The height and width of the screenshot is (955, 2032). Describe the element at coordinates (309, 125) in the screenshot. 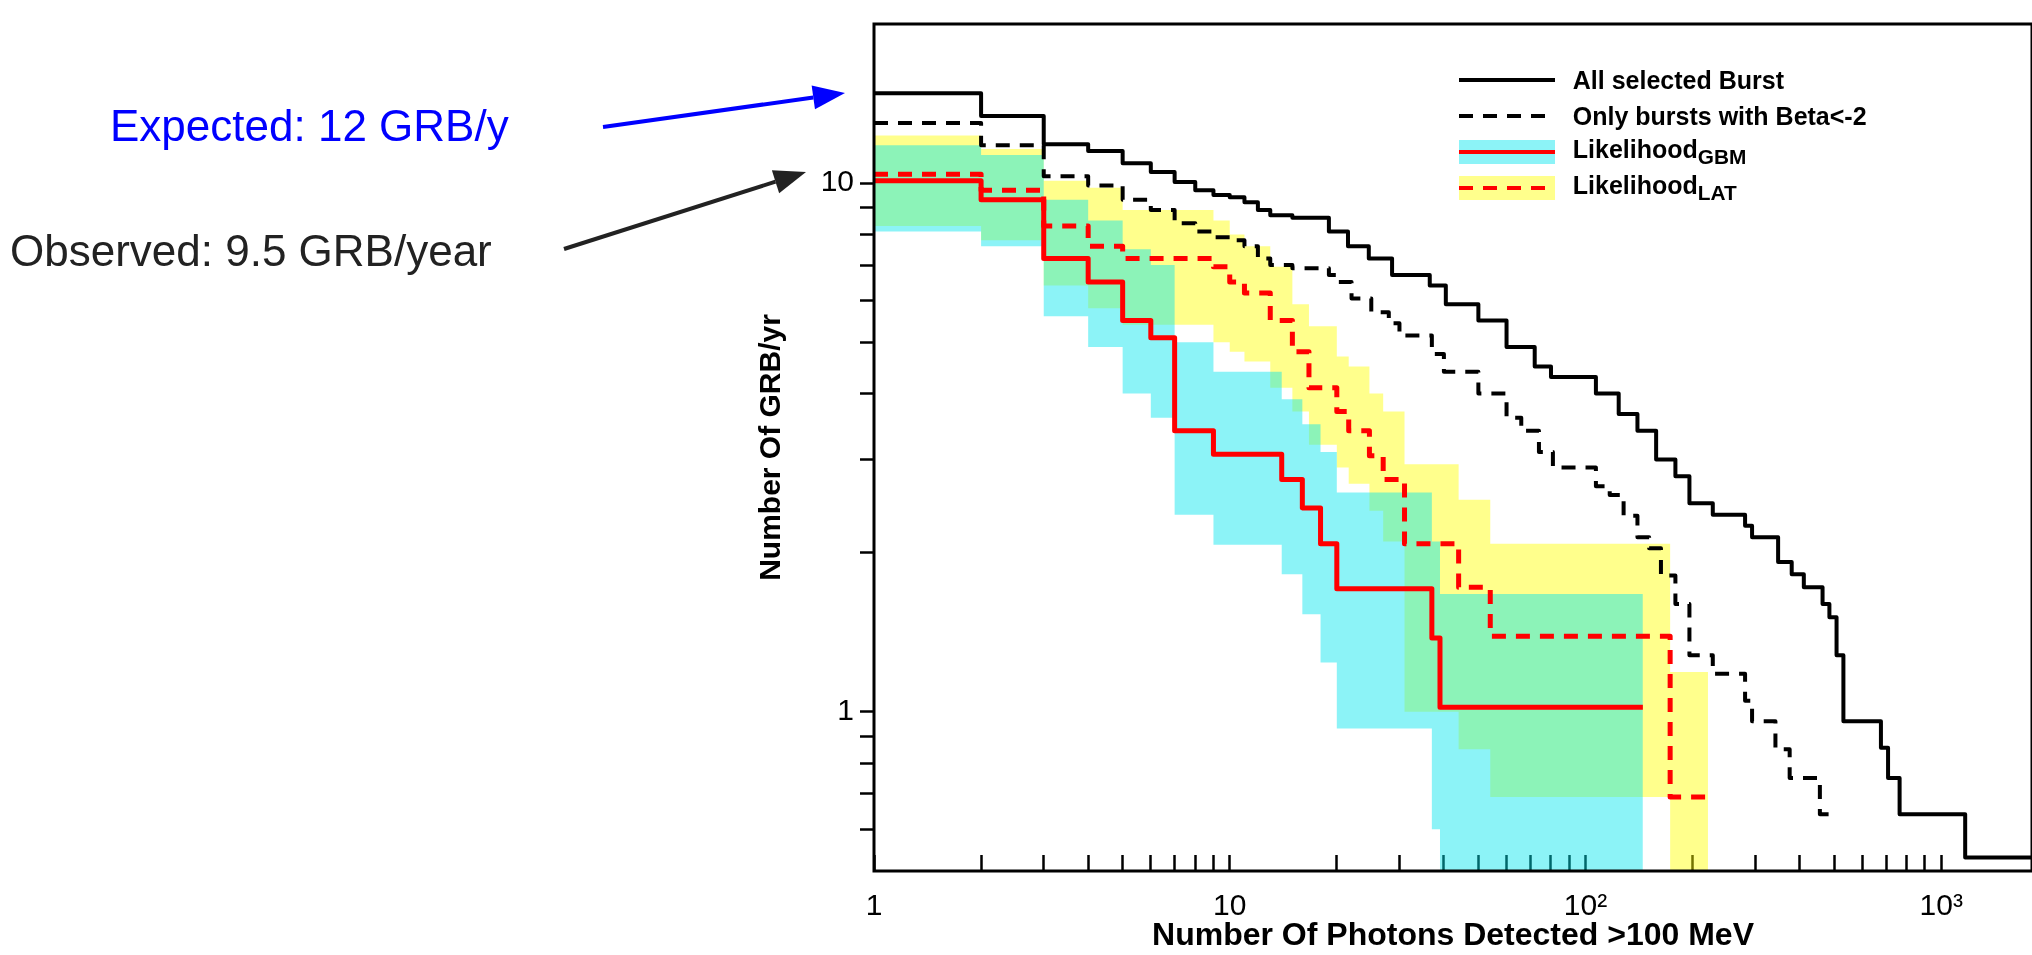

I see `text: Expected: 12 GRB/y` at that location.